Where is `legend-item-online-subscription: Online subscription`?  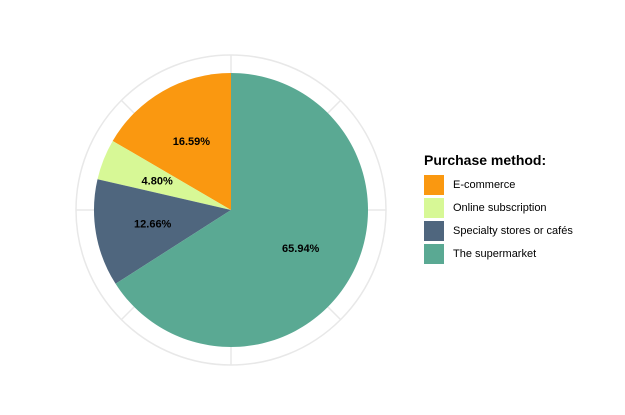 legend-item-online-subscription: Online subscription is located at coordinates (498, 207).